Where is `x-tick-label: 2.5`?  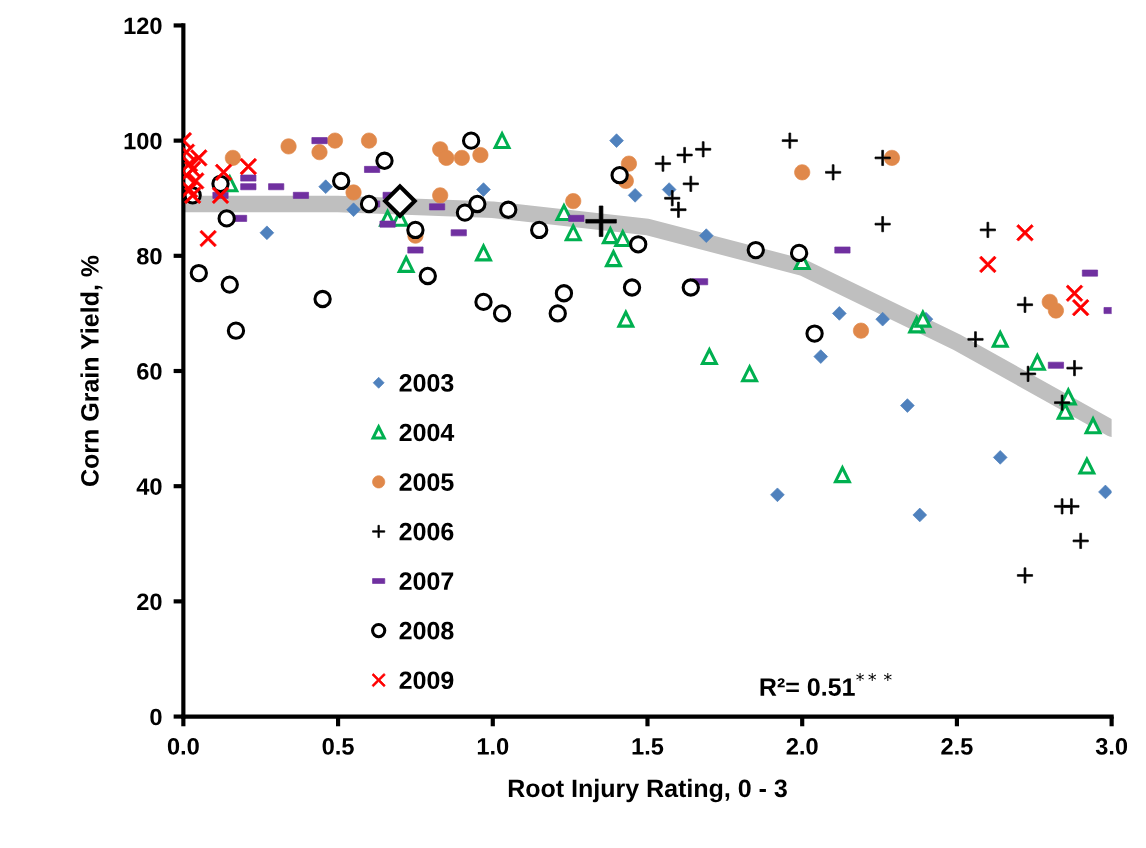
x-tick-label: 2.5 is located at coordinates (957, 746).